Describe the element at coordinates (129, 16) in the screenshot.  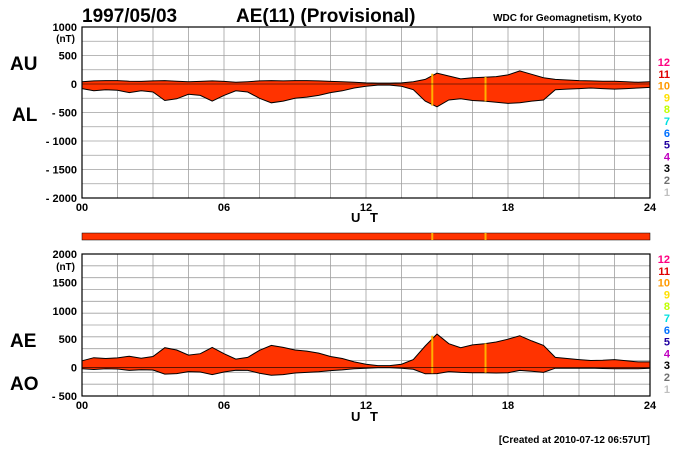
I see `date-title: 1997/05/03` at that location.